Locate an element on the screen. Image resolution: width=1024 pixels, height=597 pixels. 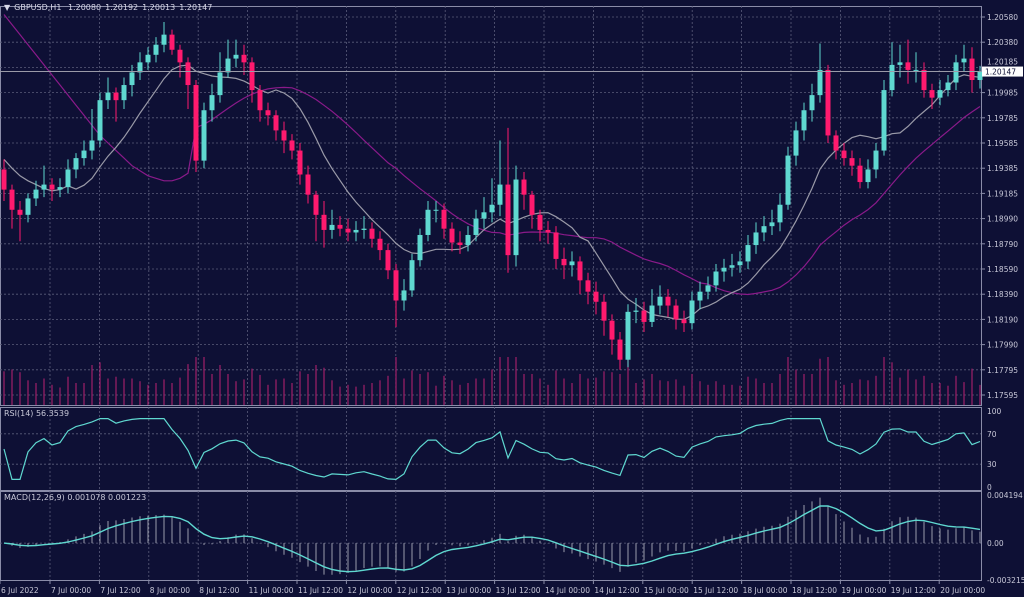
price-axis-label: 1.20185 is located at coordinates (1002, 62).